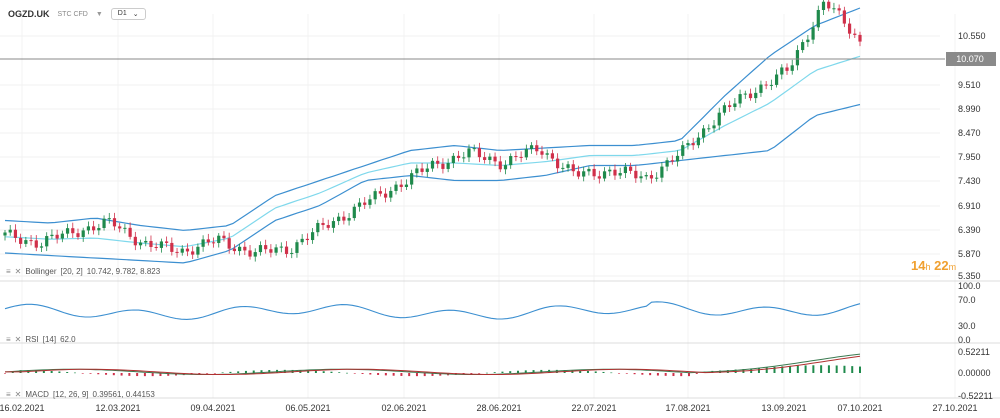 The height and width of the screenshot is (418, 1000). Describe the element at coordinates (307, 408) in the screenshot. I see `date-tick-label: 06.05.2021` at that location.